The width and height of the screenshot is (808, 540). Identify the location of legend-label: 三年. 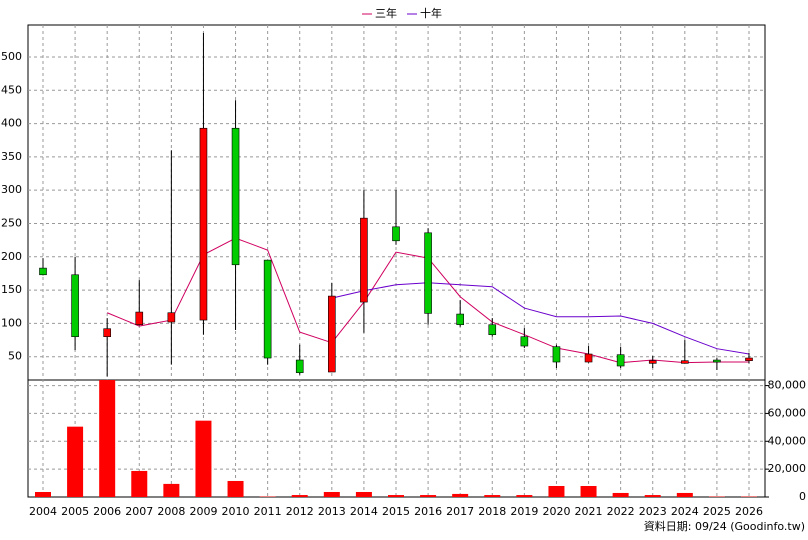
(386, 13).